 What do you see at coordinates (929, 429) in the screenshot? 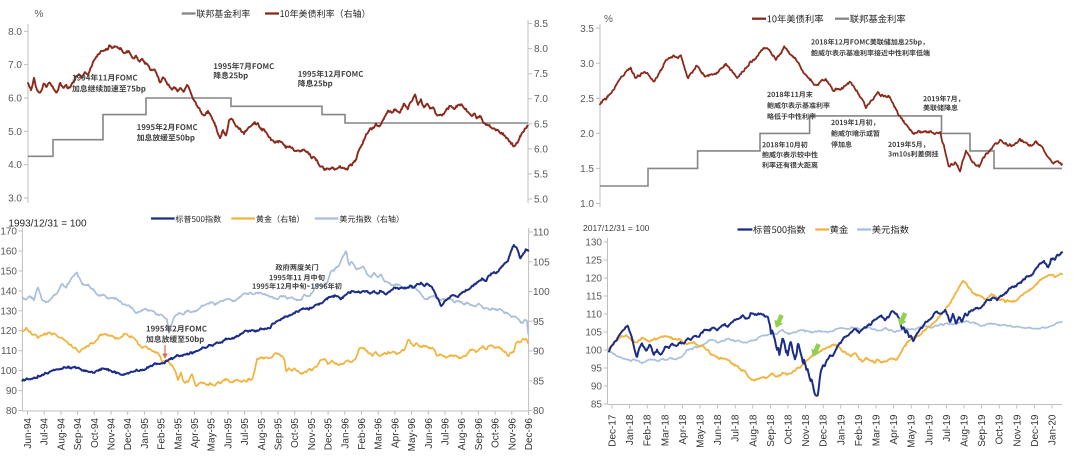
I see `svg-text: Jun-19` at bounding box center [929, 429].